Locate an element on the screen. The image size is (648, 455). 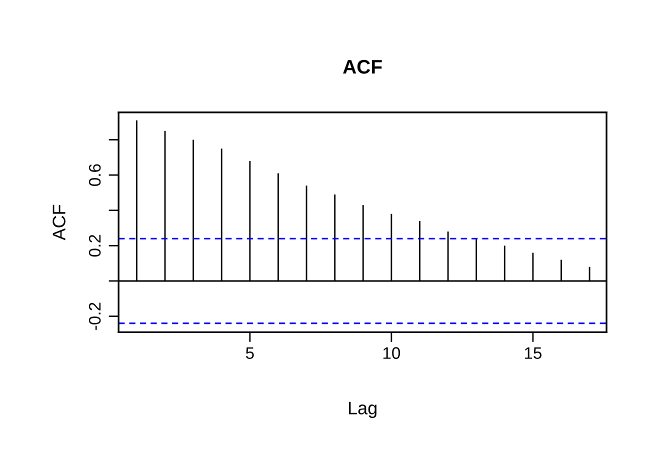
y-tick-label: 0.6 is located at coordinates (94, 175).